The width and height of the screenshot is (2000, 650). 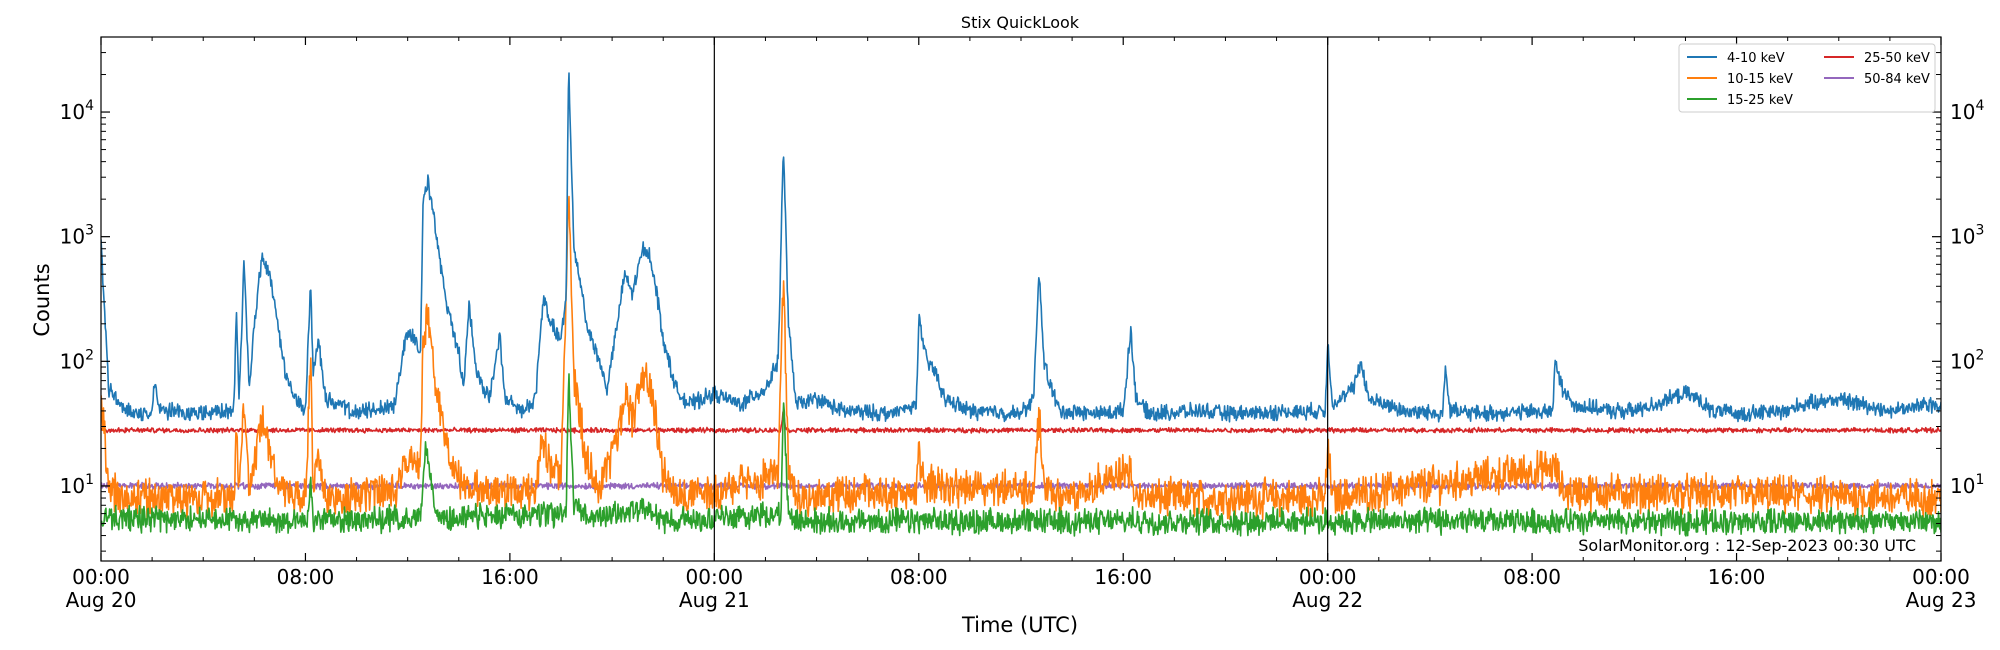 I want to click on y-tick-label: 10⁴, so click(x=77, y=111).